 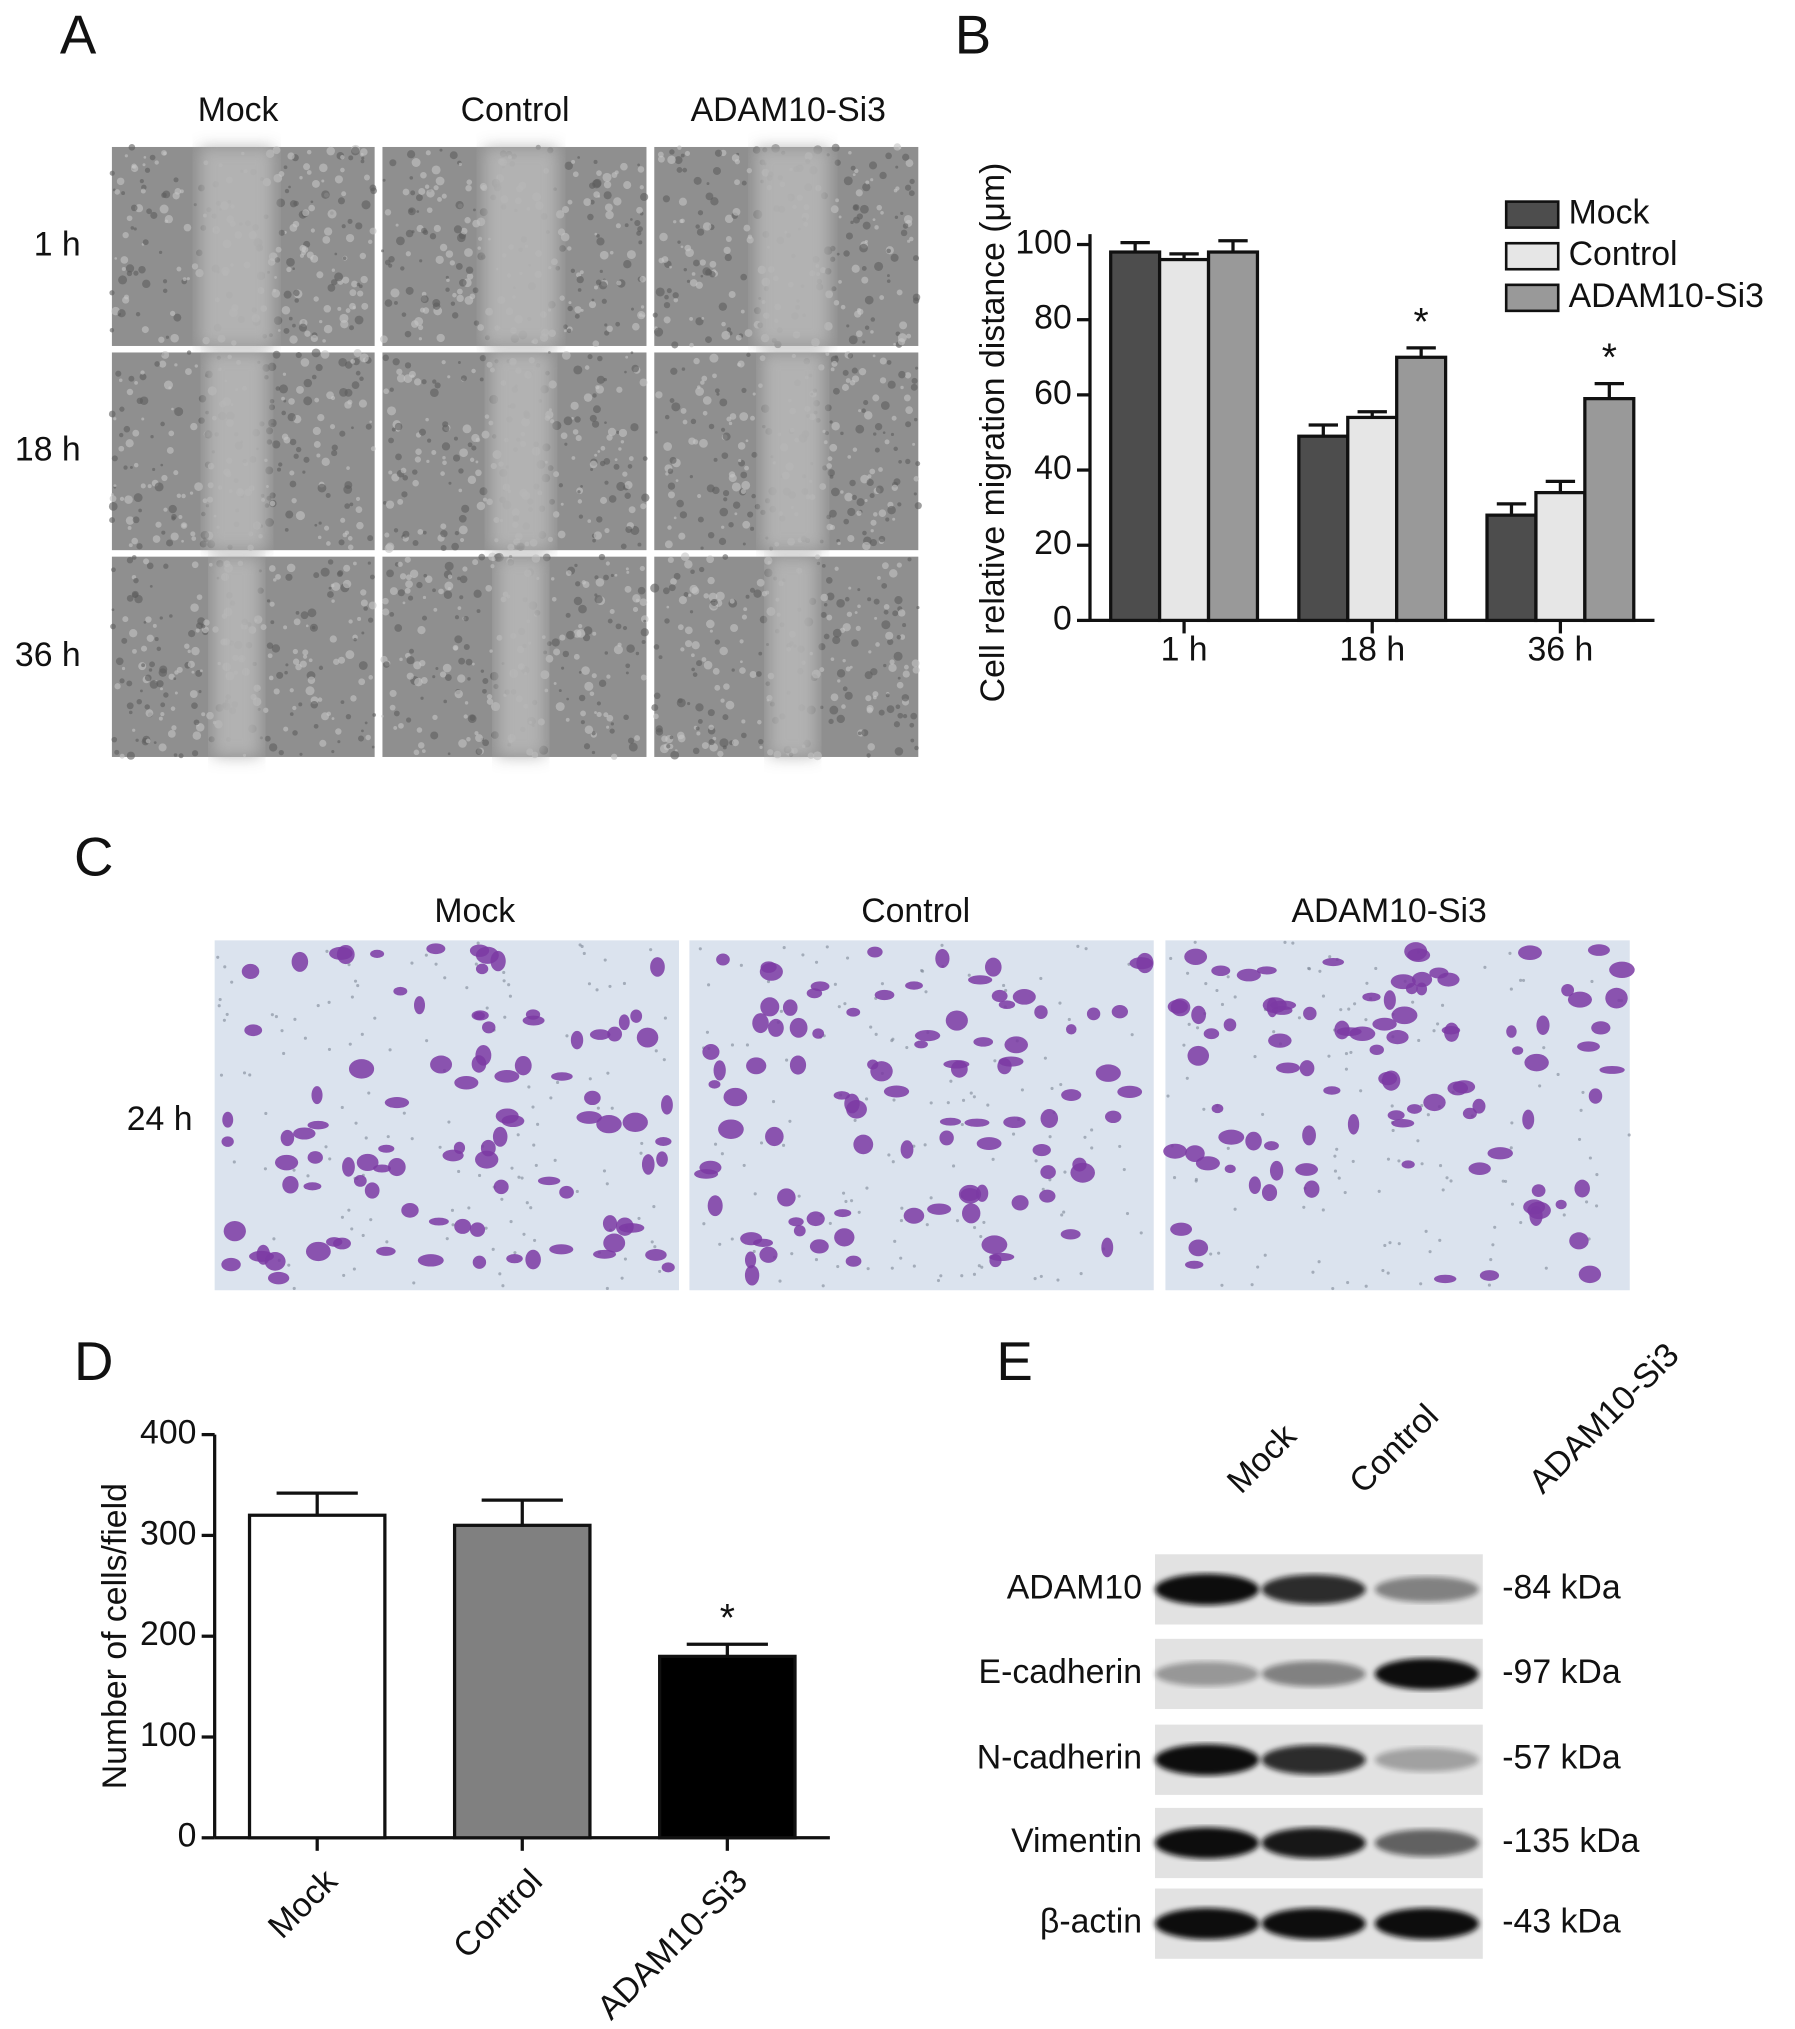 I want to click on scratch-gap, so click(x=793, y=451).